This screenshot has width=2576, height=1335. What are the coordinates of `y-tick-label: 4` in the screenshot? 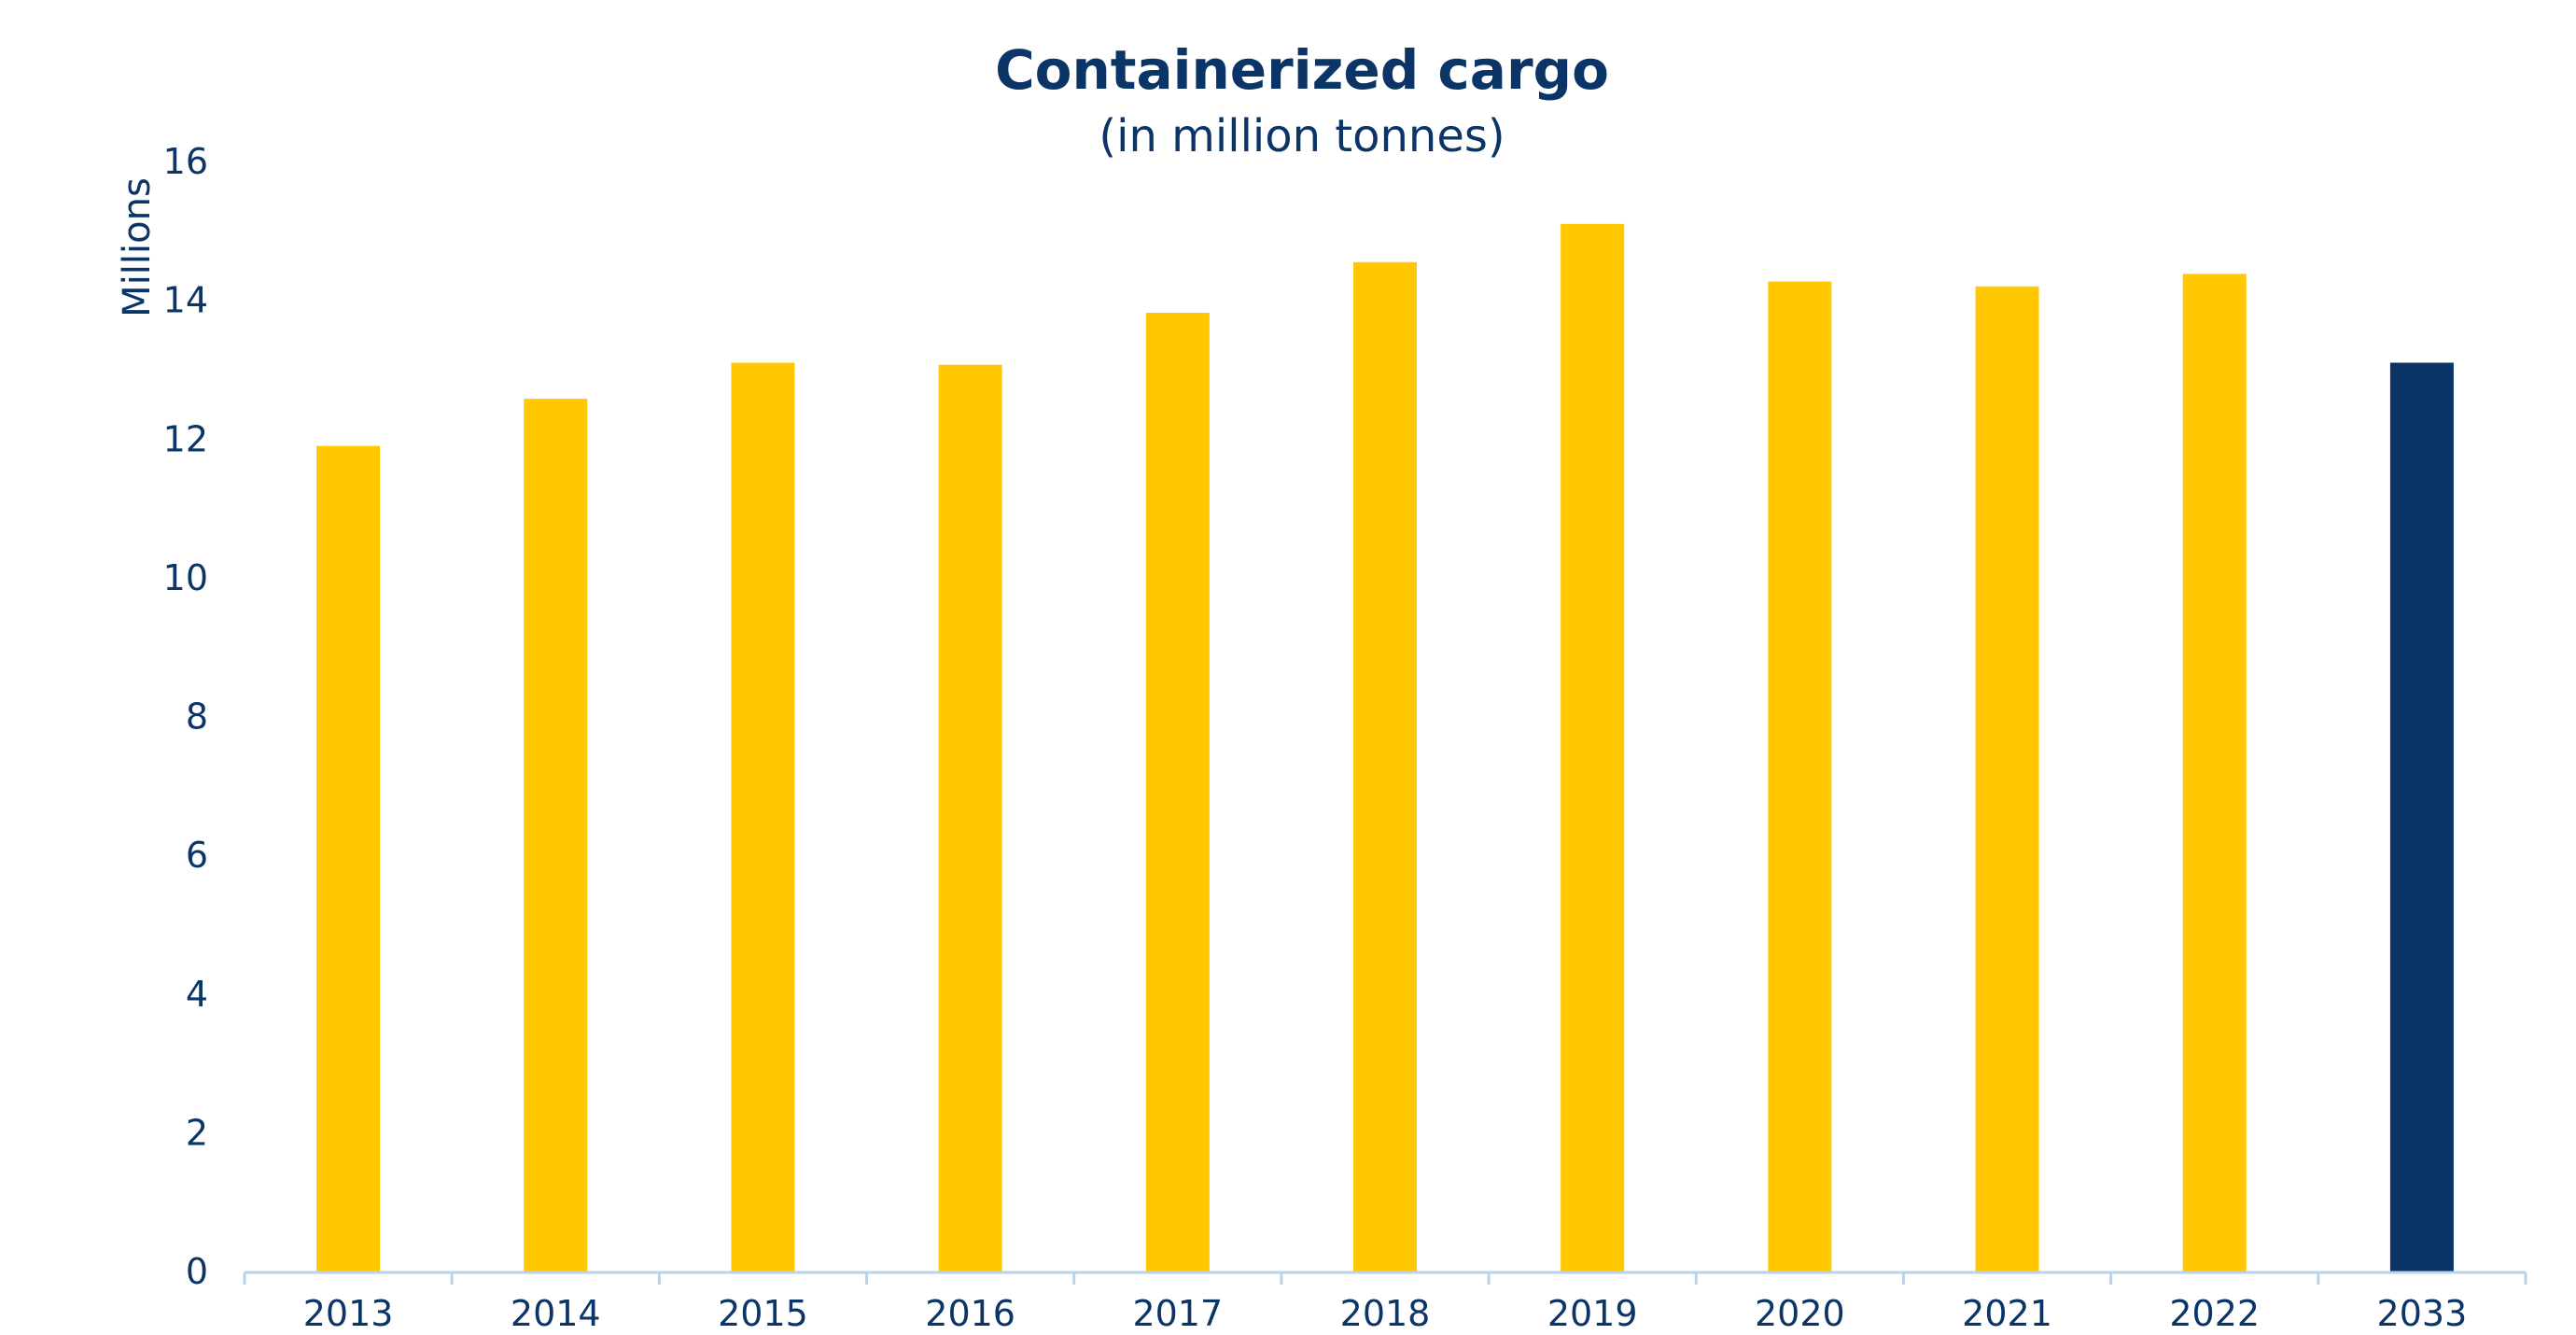 It's located at (197, 994).